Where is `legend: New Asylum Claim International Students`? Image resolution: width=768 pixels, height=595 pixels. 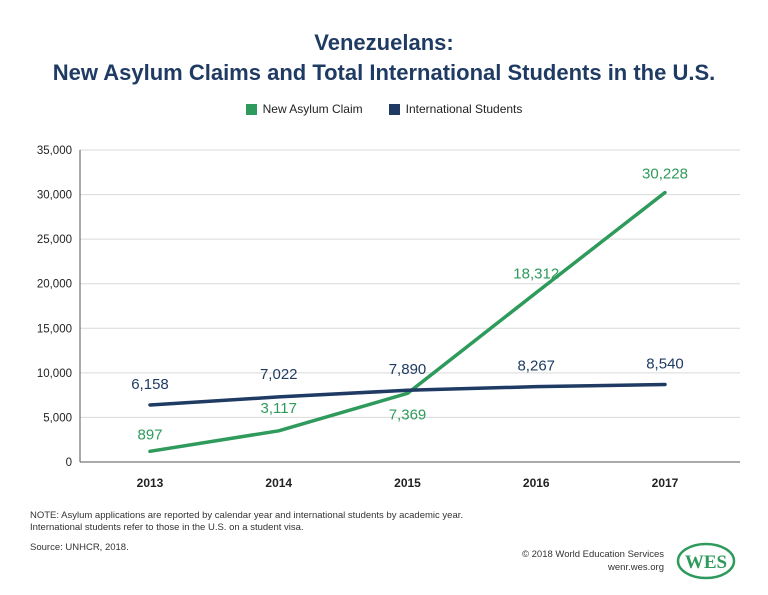 legend: New Asylum Claim International Students is located at coordinates (384, 109).